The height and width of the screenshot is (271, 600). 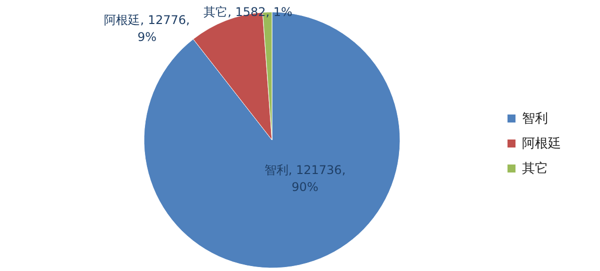 What do you see at coordinates (541, 144) in the screenshot?
I see `legend-label: 阿根廷` at bounding box center [541, 144].